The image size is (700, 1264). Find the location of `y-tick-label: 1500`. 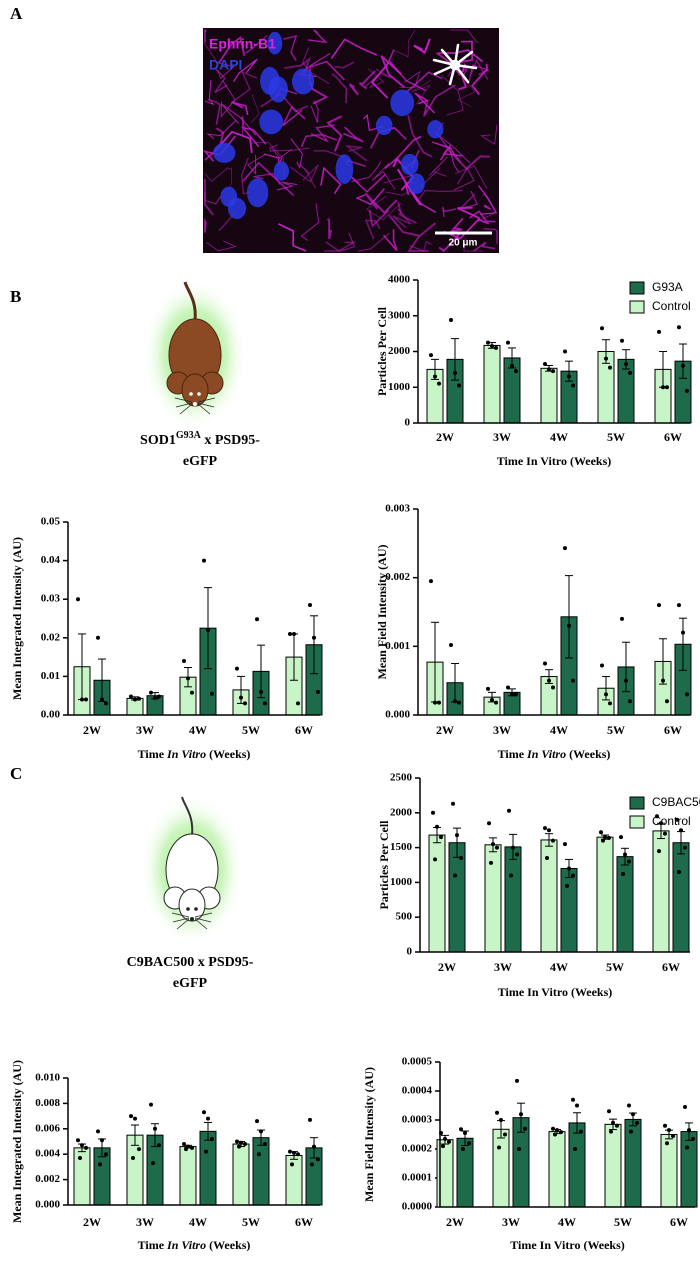

y-tick-label: 1500 is located at coordinates (401, 847).